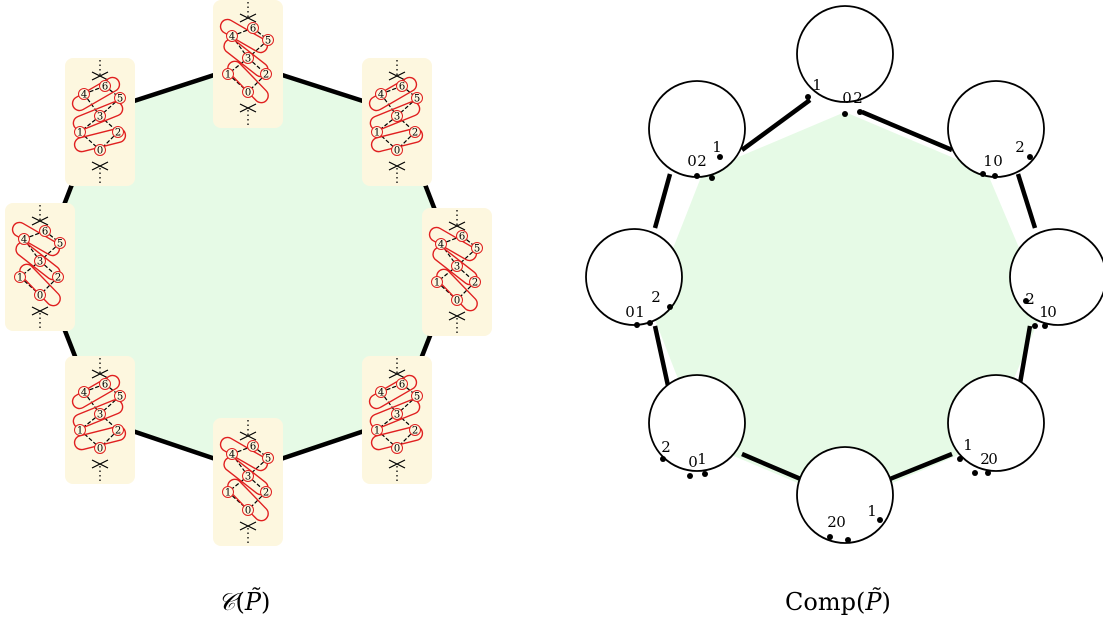  Describe the element at coordinates (697, 426) in the screenshot. I see `circle-bottom-left: 20 1` at that location.